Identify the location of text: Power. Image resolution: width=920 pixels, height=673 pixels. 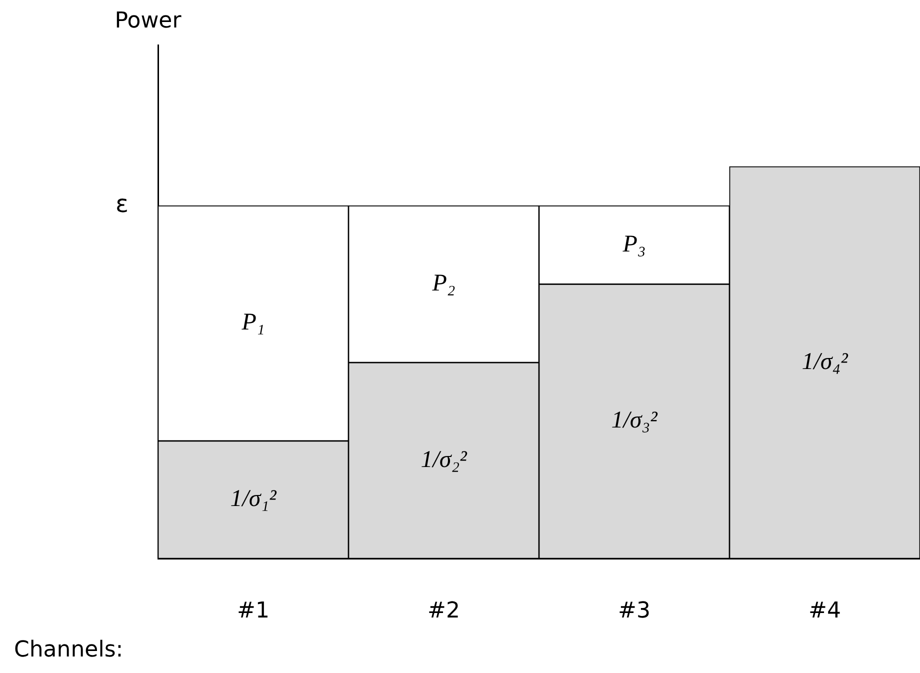
(148, 21).